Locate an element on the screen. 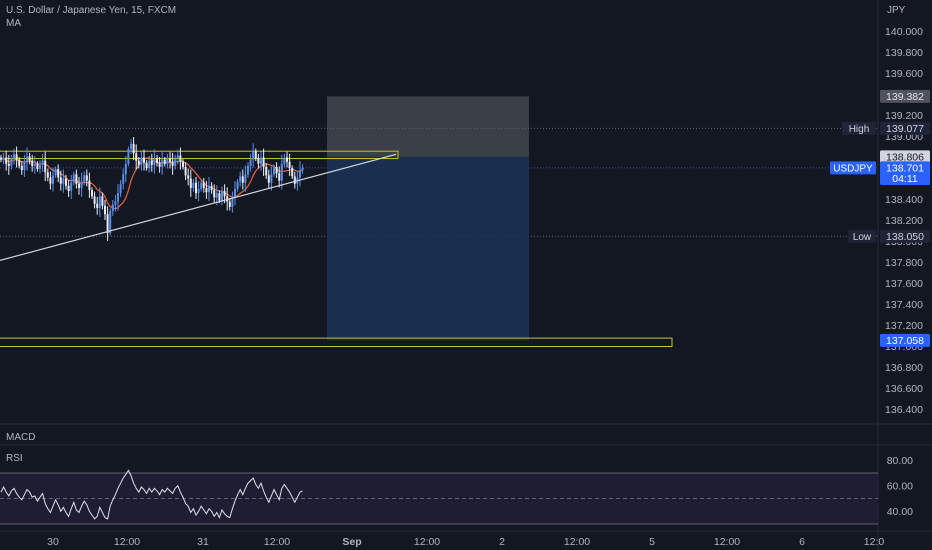  support-zone is located at coordinates (336, 342).